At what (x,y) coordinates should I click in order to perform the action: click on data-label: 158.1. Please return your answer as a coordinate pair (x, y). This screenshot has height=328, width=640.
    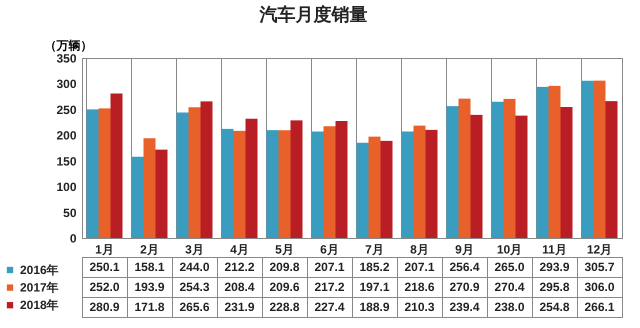
    Looking at the image, I should click on (149, 267).